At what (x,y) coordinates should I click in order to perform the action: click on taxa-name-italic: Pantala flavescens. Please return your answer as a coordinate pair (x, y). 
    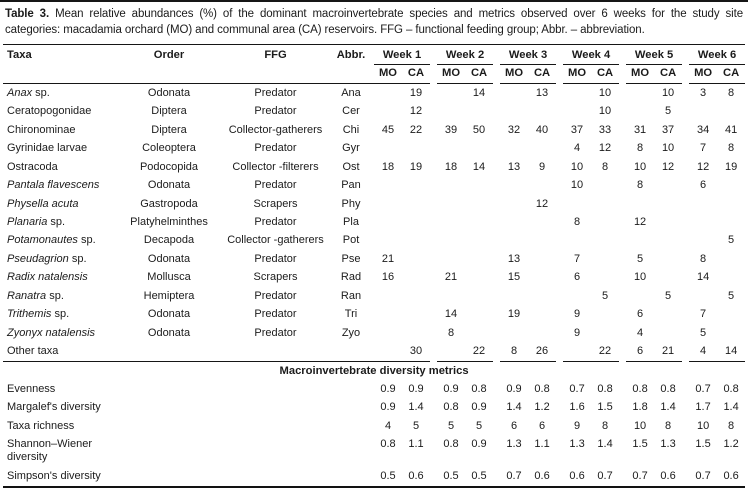
    Looking at the image, I should click on (53, 185).